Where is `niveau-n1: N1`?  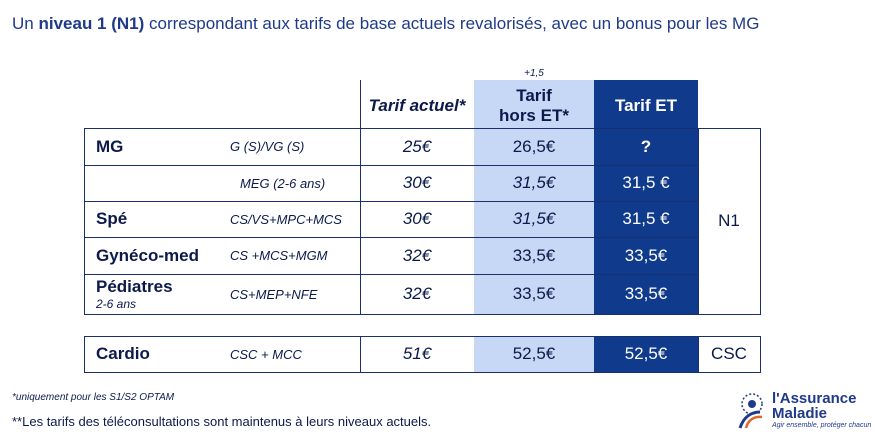 niveau-n1: N1 is located at coordinates (729, 220).